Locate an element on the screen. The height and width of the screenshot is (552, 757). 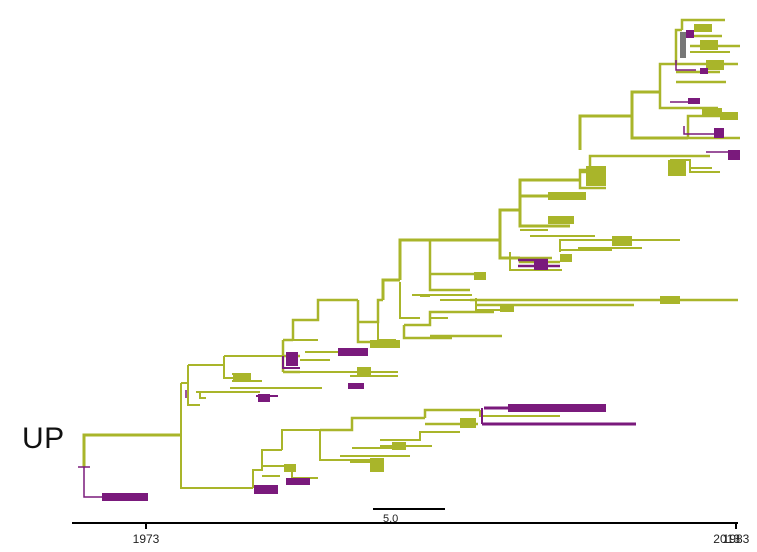
panel-label: UP is located at coordinates (43, 438).